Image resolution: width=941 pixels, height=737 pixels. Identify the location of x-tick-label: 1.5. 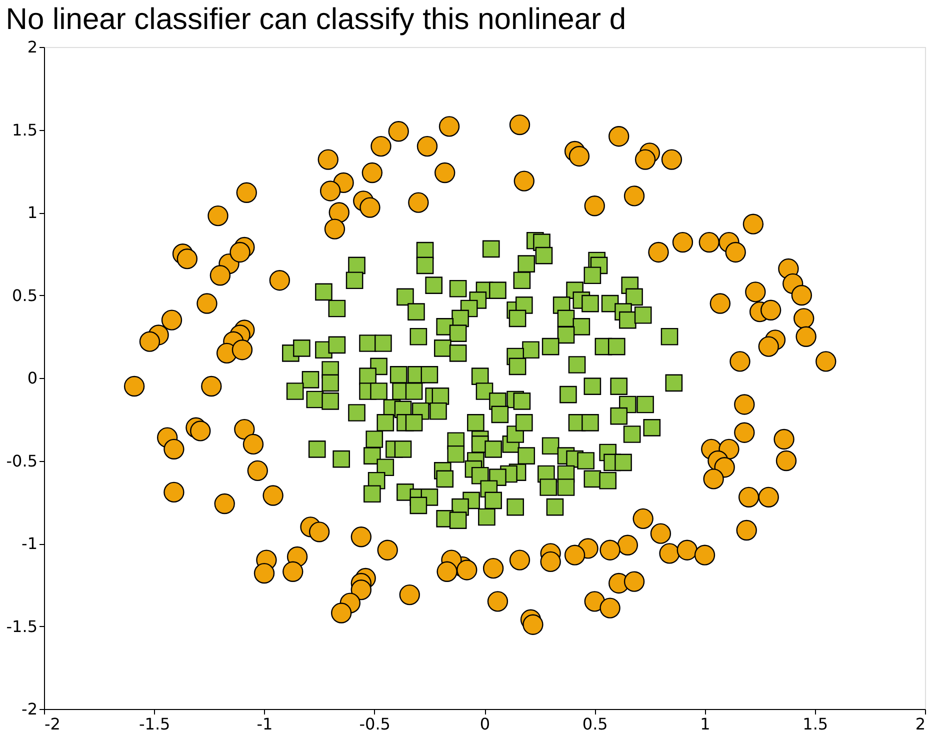
(815, 724).